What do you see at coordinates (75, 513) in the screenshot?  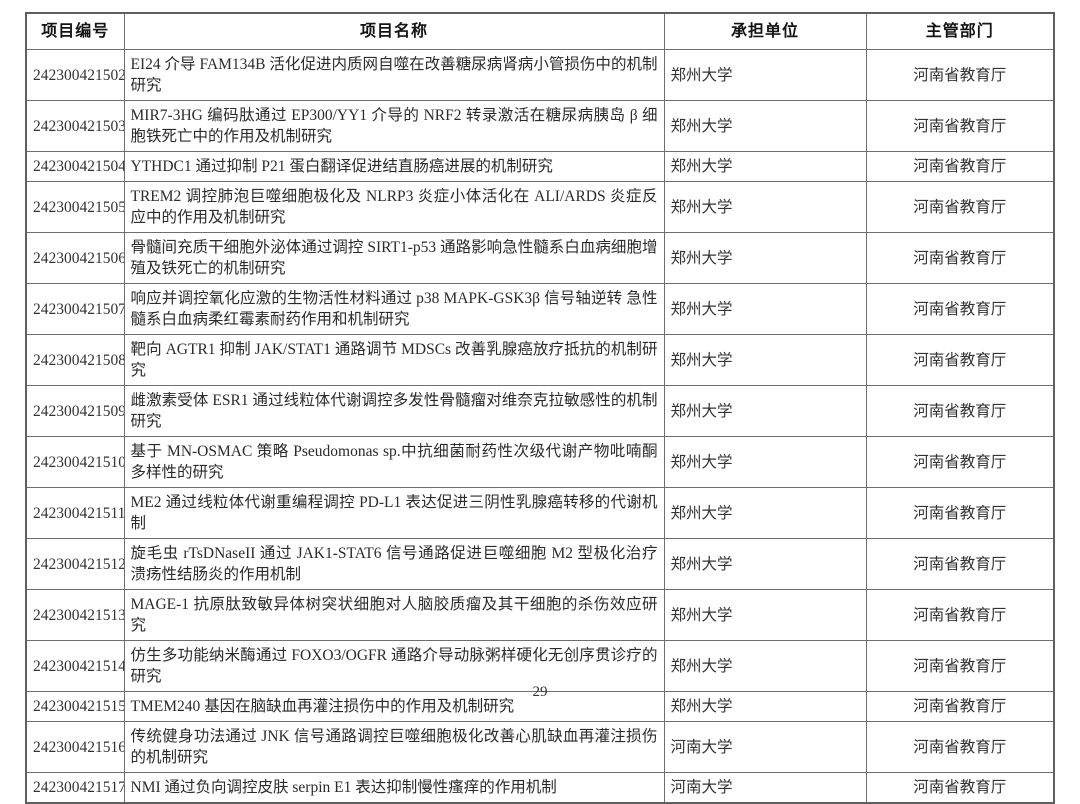 I see `project-id-cell: 242300421511` at bounding box center [75, 513].